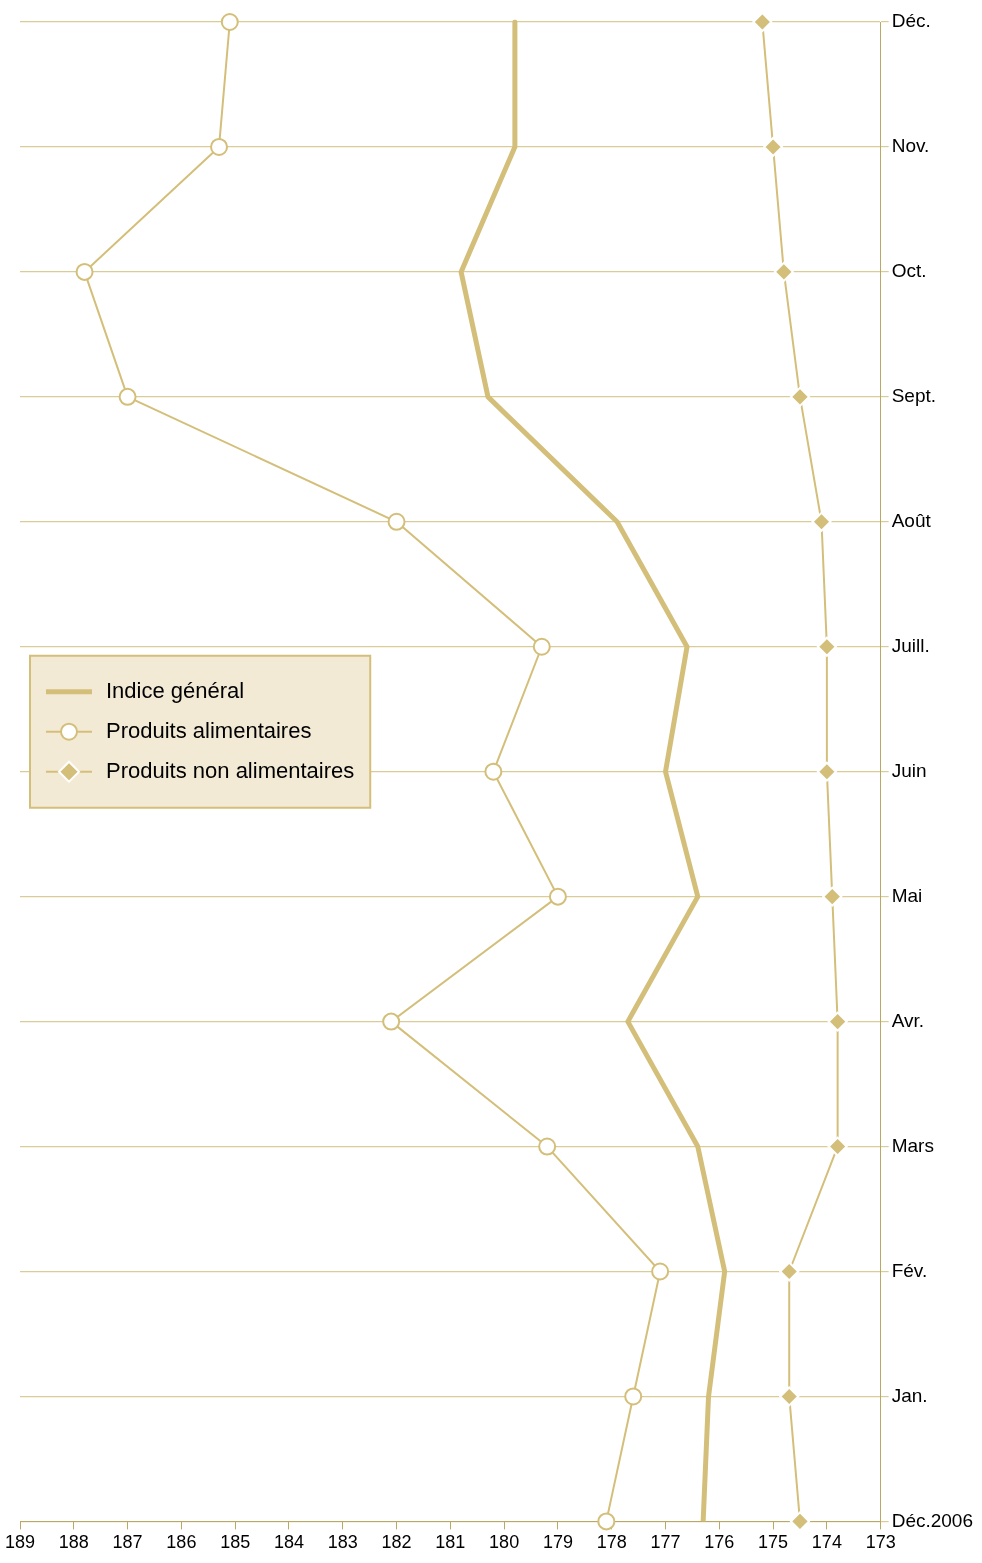  Describe the element at coordinates (209, 730) in the screenshot. I see `legend-label: Produits alimentaires` at that location.